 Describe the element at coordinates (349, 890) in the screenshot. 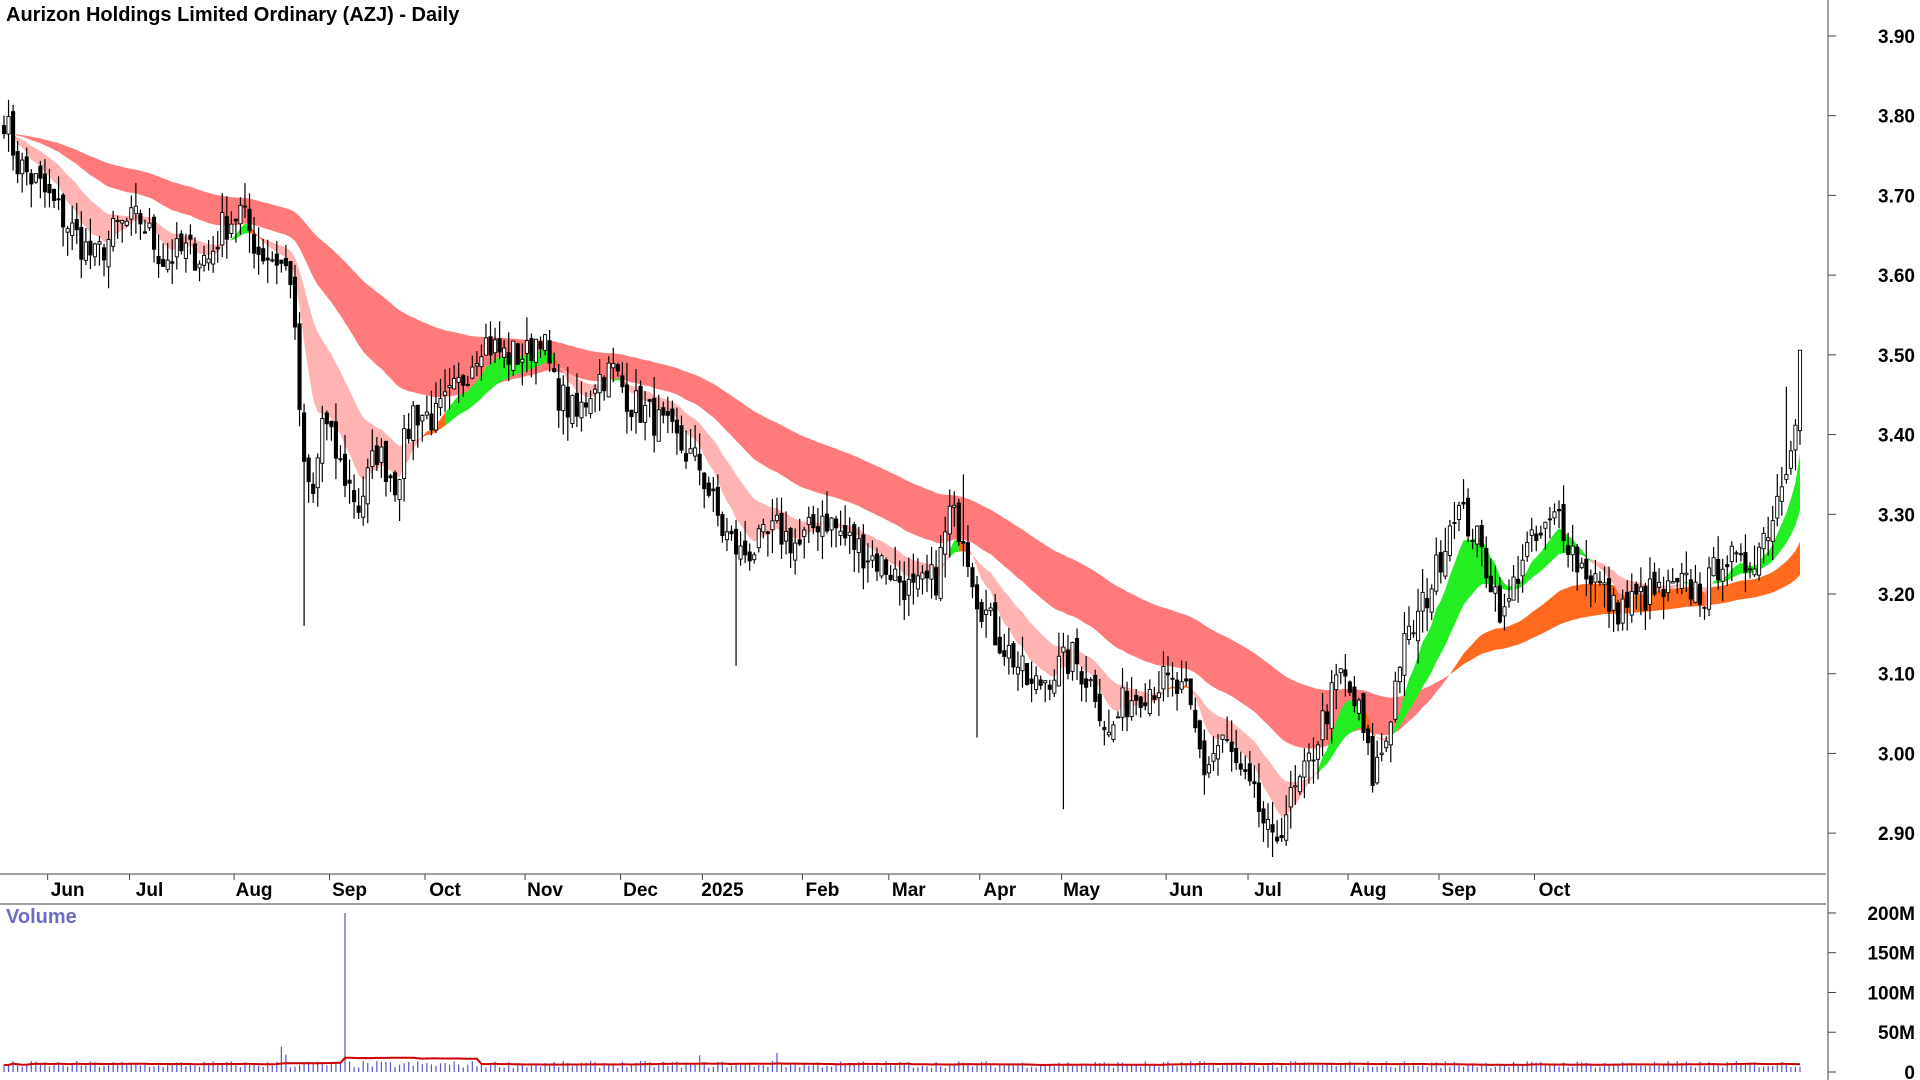

I see `x-tick-label: Sep` at that location.